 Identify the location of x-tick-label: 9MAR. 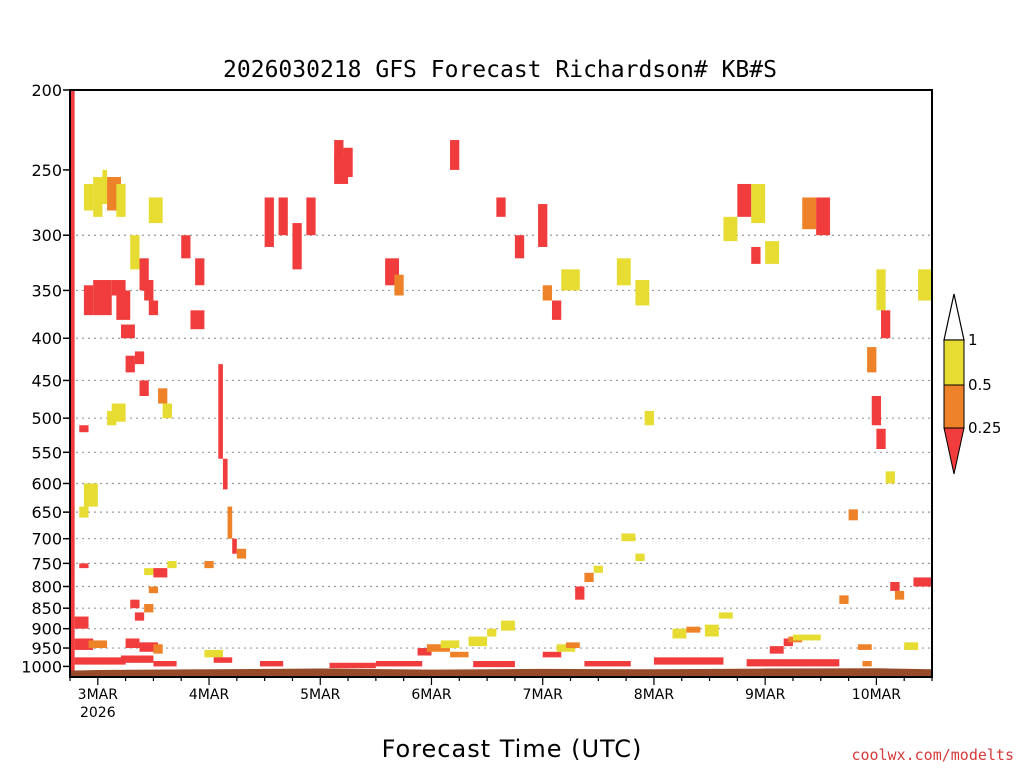
(765, 695).